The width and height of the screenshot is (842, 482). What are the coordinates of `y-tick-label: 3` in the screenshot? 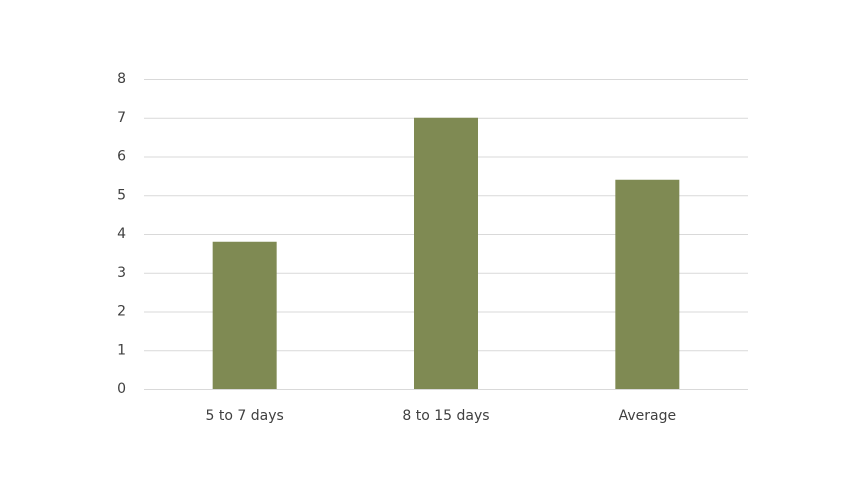 It's located at (121, 273).